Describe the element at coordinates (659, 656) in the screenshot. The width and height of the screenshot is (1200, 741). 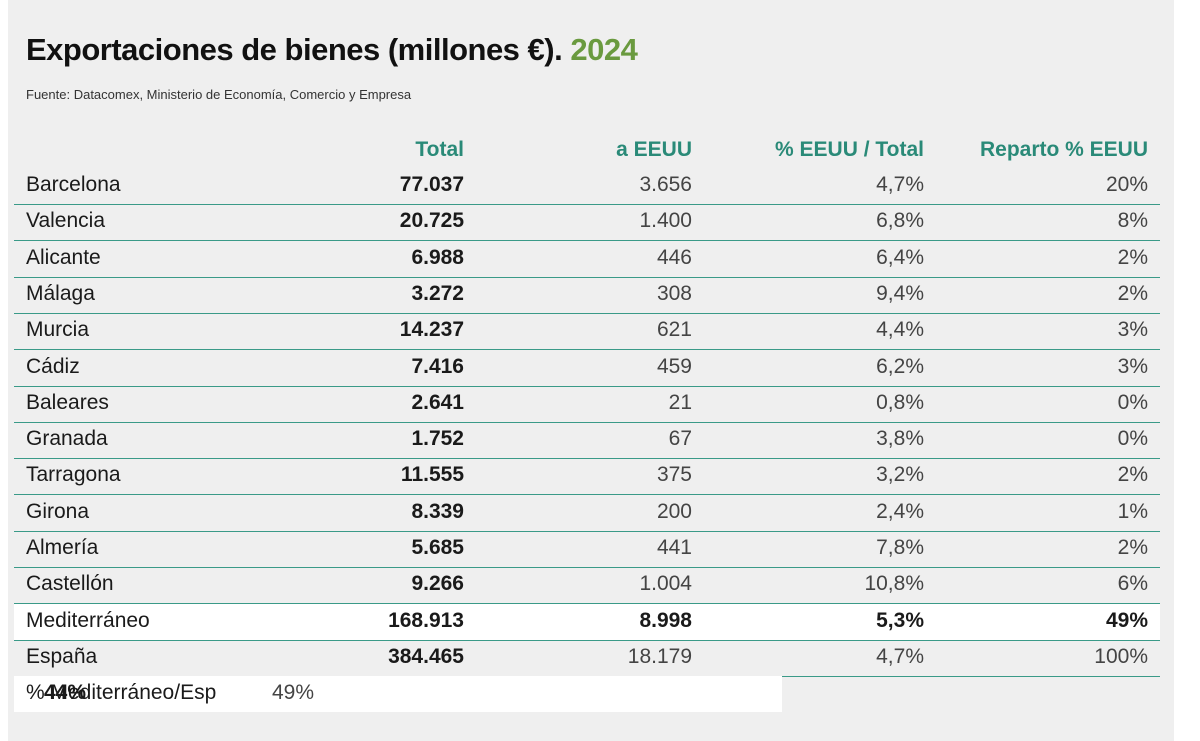
I see `eeuu-cell: 18.179` at that location.